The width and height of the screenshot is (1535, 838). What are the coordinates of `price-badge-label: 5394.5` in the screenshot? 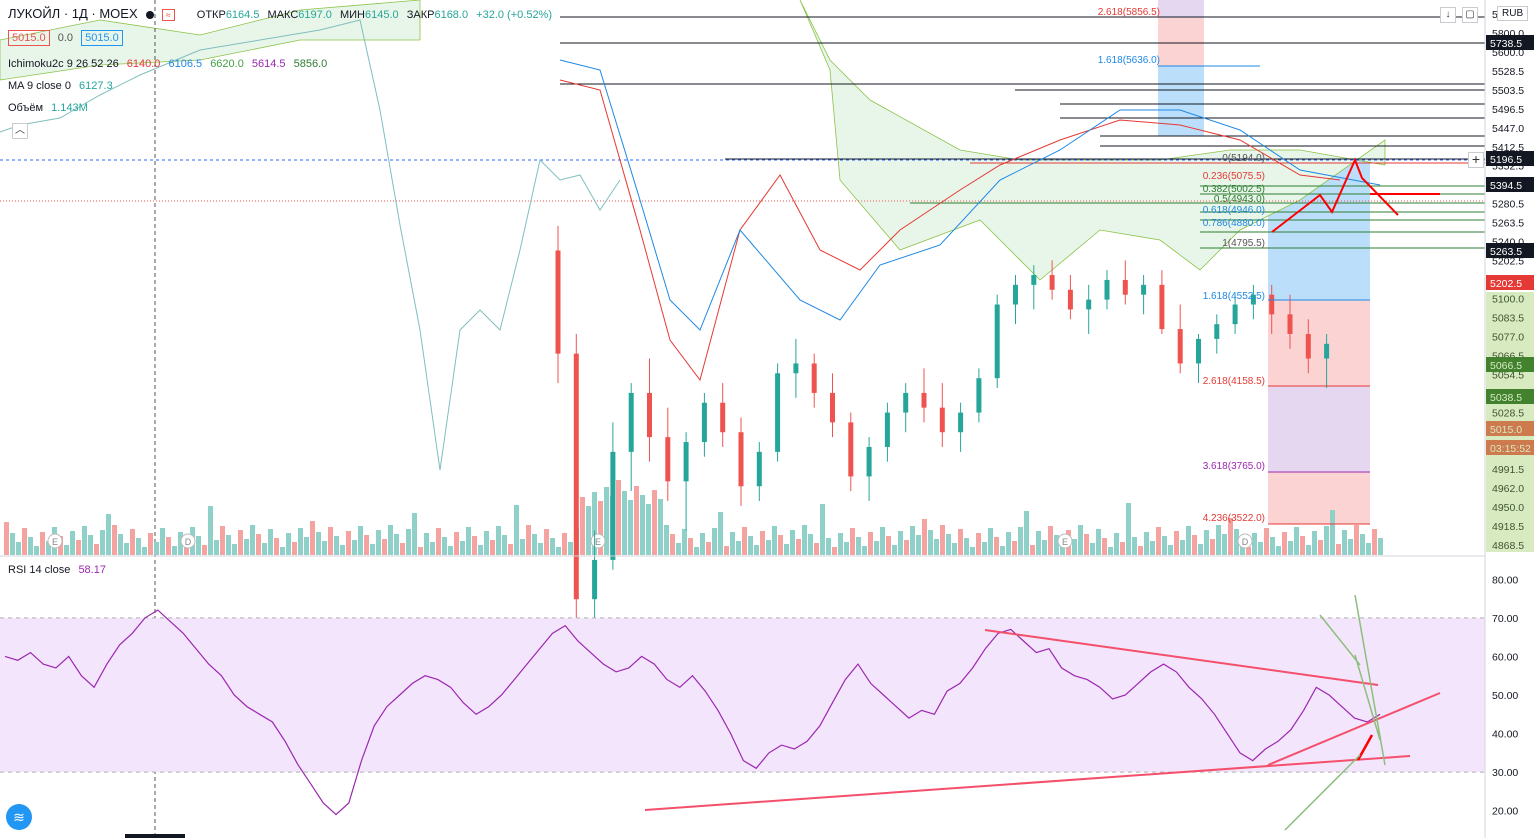 It's located at (1506, 186).